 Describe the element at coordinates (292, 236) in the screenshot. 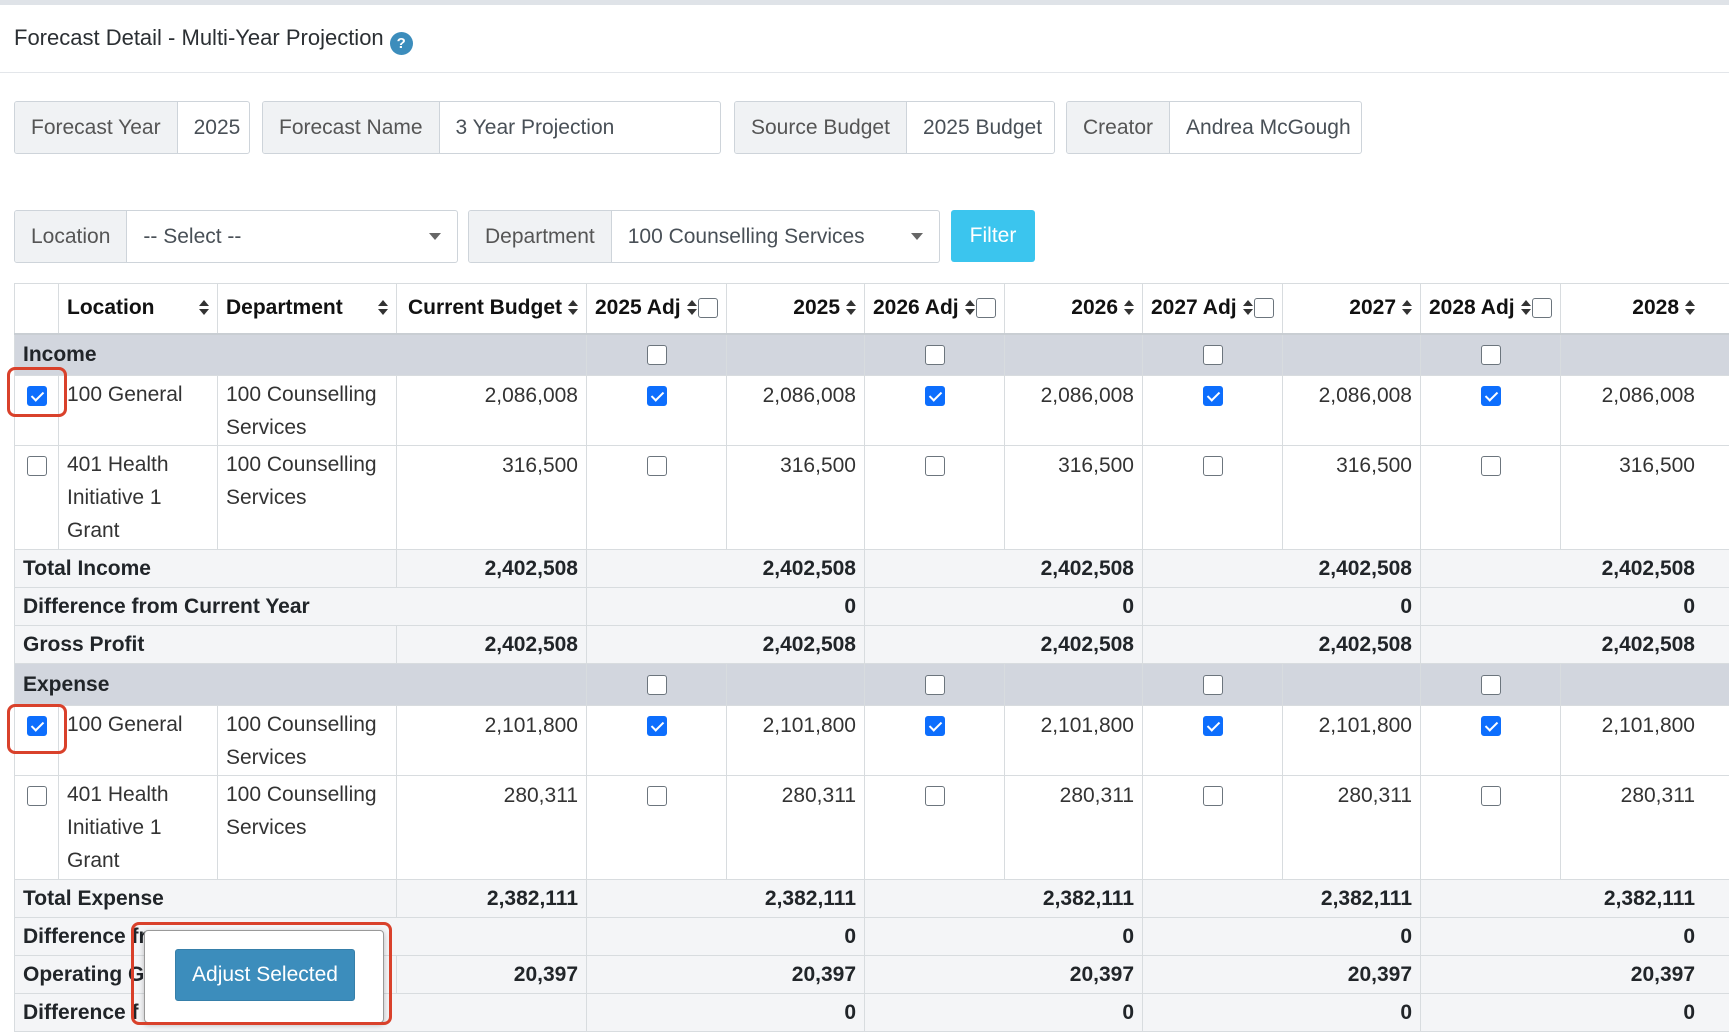

I see `location-select: -- Select --` at that location.